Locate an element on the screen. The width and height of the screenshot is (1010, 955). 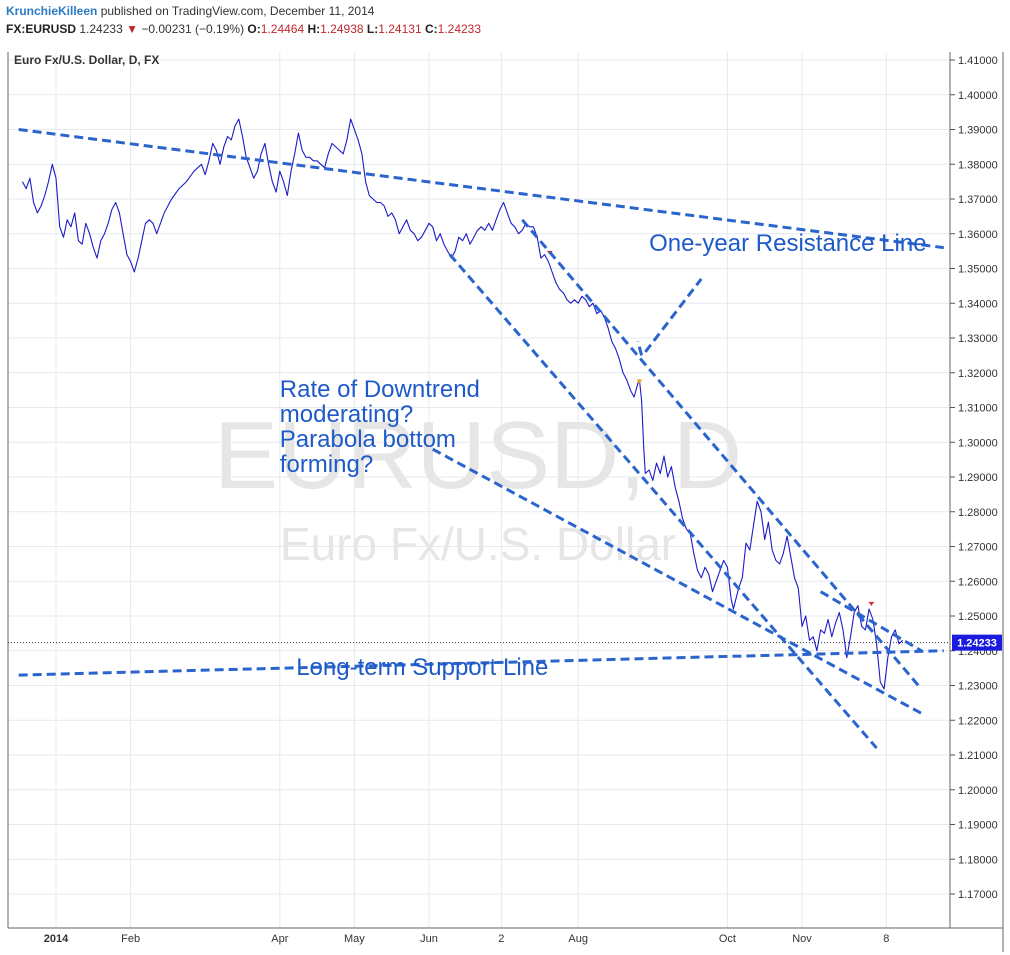
long-term-support-line is located at coordinates (481, 663).